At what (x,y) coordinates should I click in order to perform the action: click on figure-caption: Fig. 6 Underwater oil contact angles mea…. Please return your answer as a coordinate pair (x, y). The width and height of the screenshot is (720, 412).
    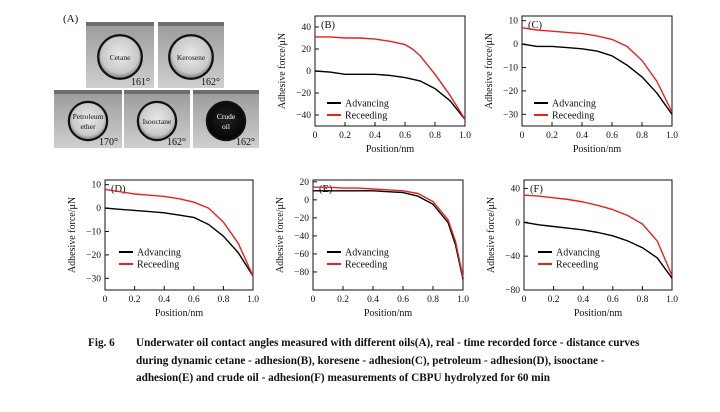
    Looking at the image, I should click on (368, 361).